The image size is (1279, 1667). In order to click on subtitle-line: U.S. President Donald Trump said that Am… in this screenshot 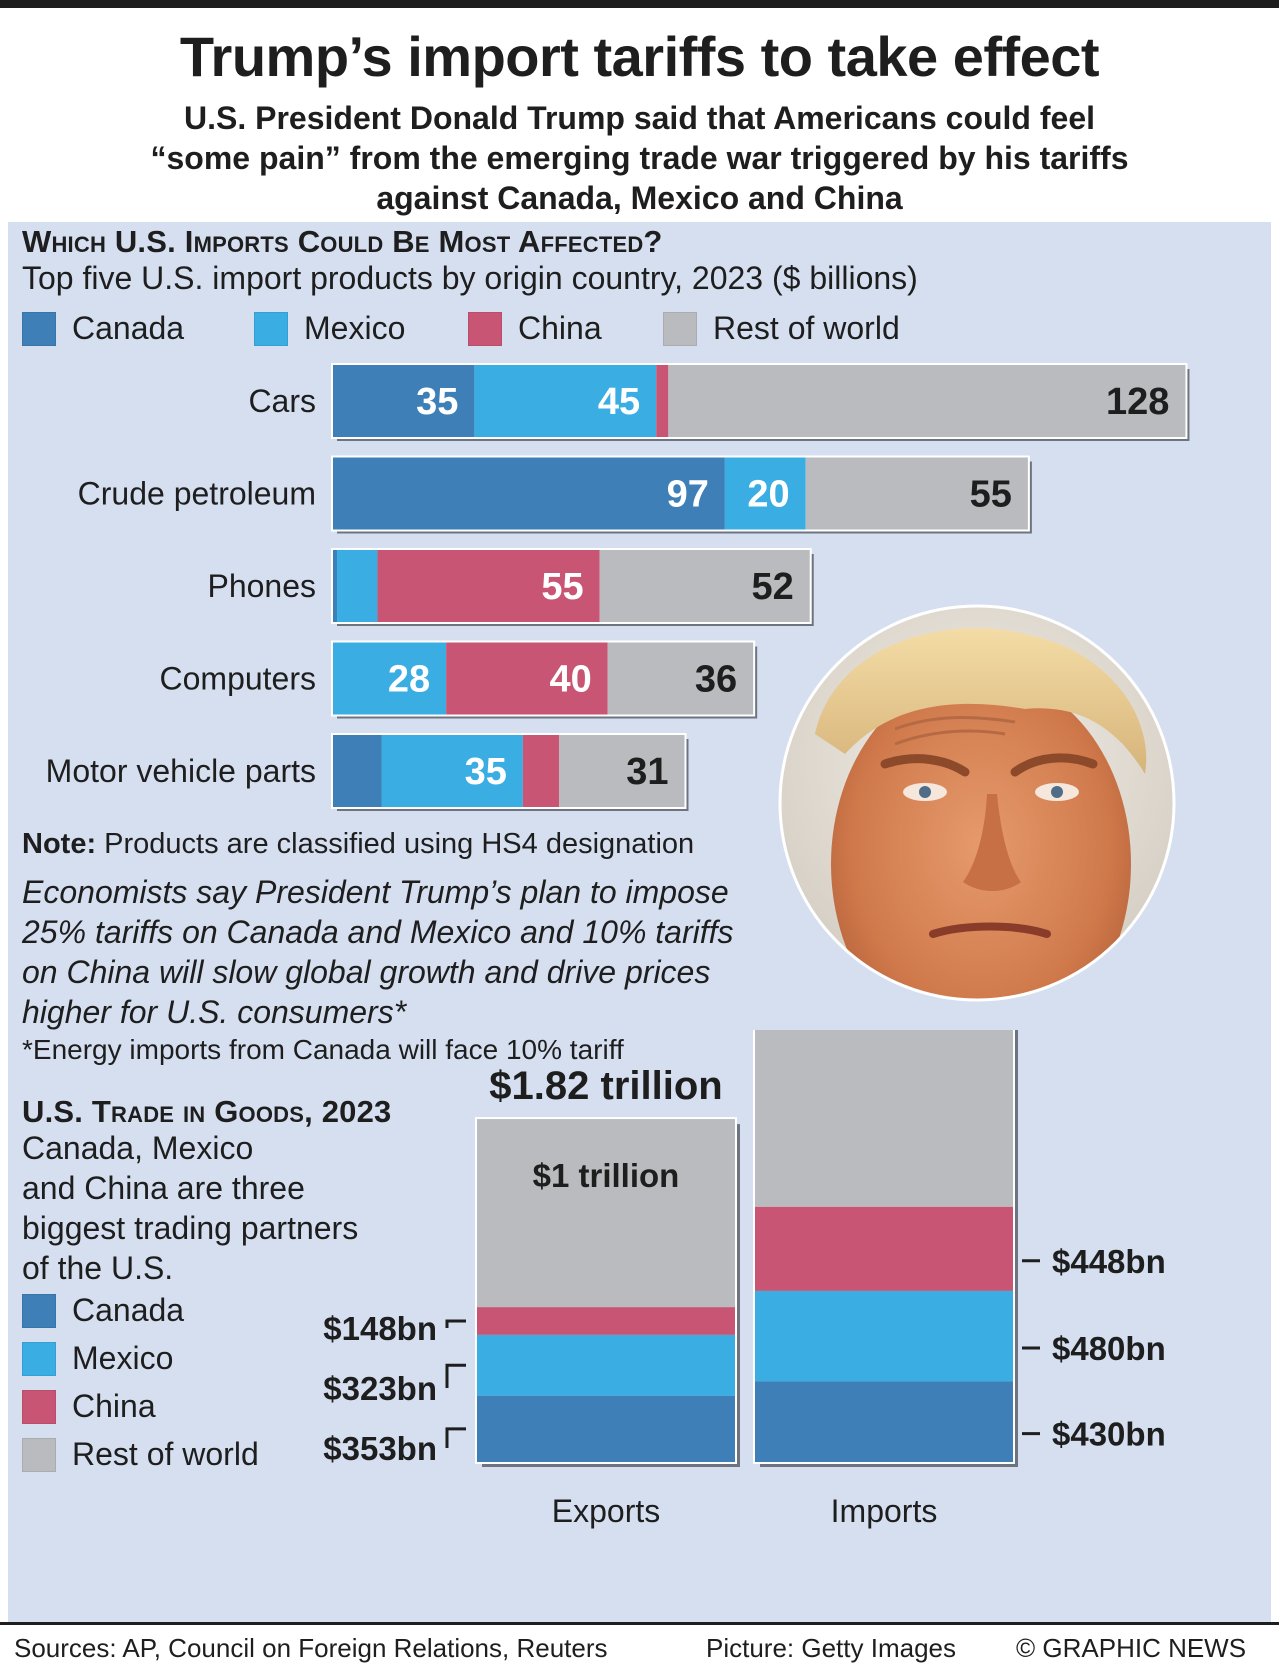, I will do `click(639, 117)`.